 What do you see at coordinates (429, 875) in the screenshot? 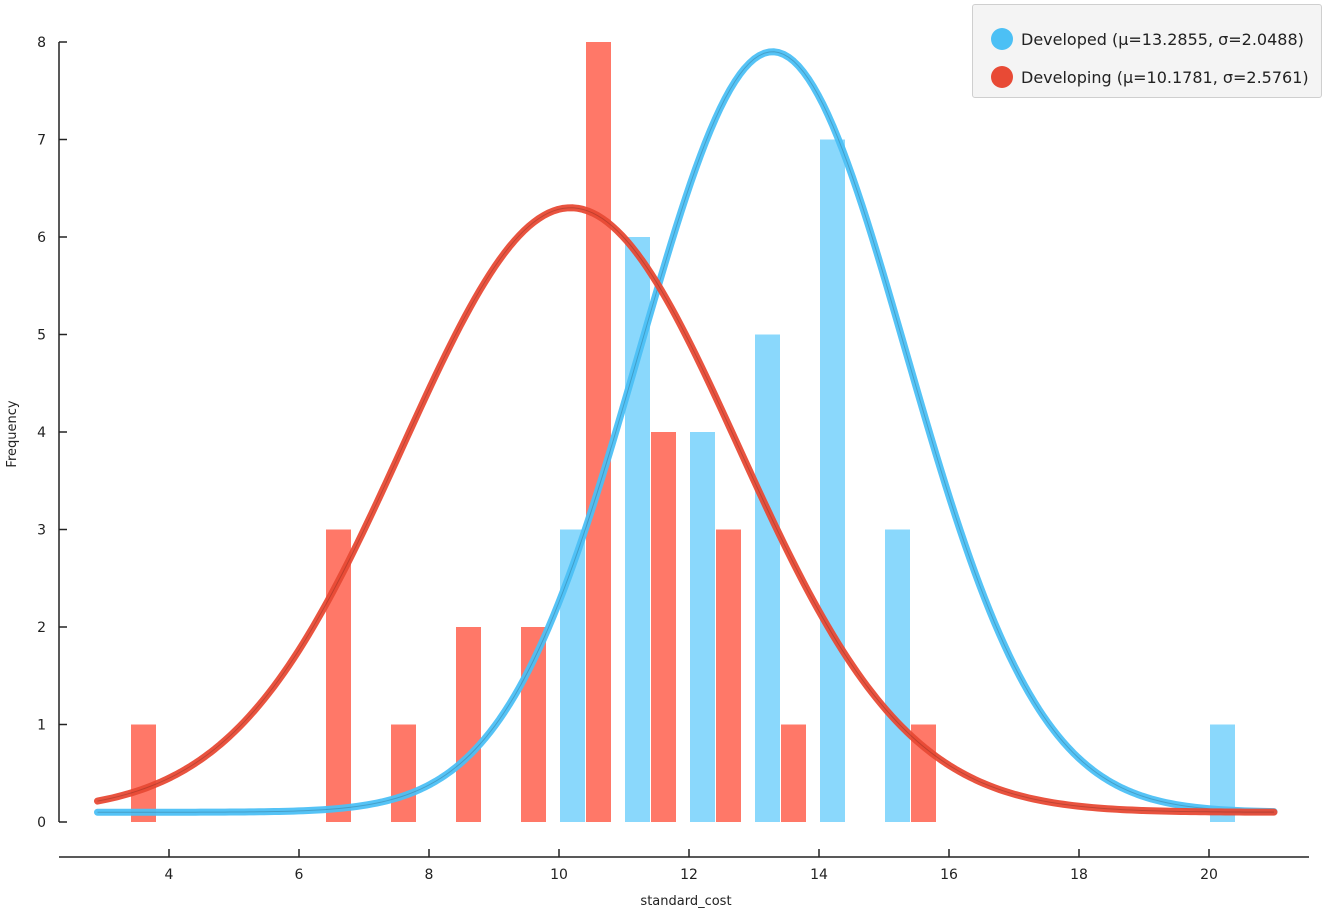
I see `x-tick-label: 8` at bounding box center [429, 875].